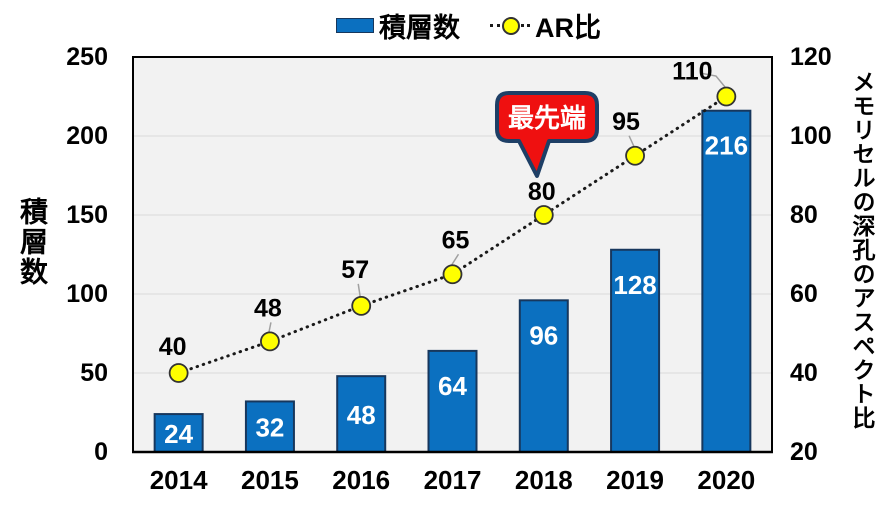  Describe the element at coordinates (811, 136) in the screenshot. I see `tick-label-right: 100` at that location.